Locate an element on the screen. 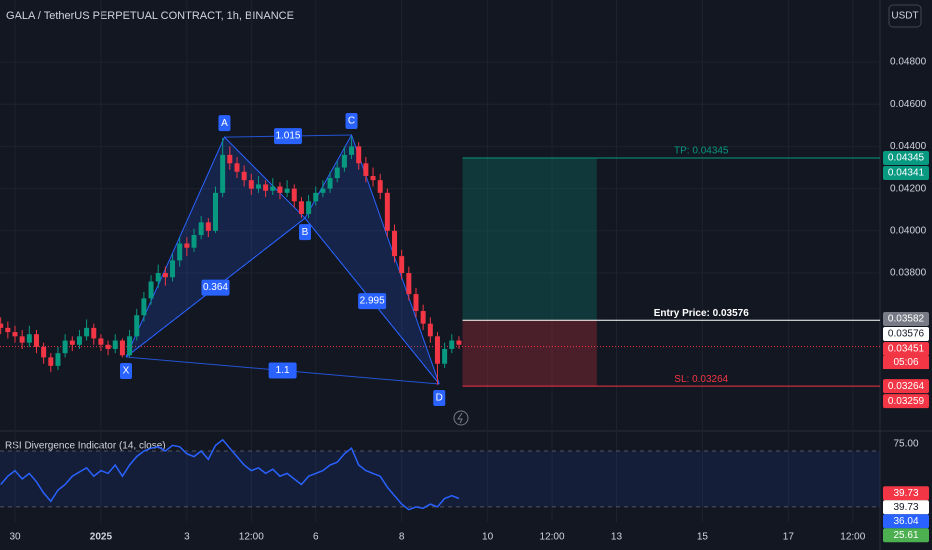  pattern-point-label: B is located at coordinates (305, 232).